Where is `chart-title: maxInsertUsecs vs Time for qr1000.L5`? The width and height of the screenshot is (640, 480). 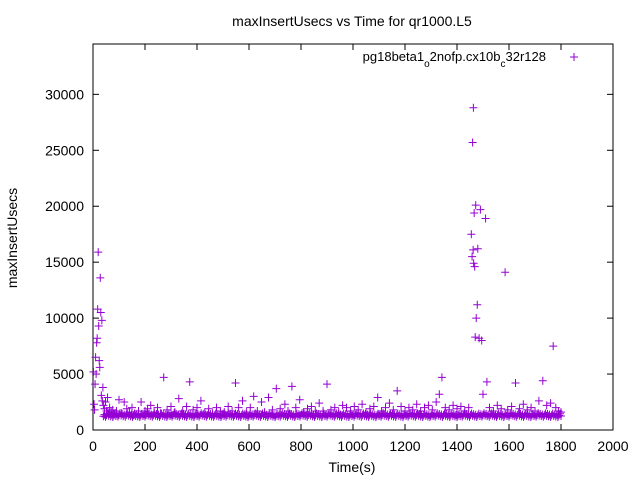
chart-title: maxInsertUsecs vs Time for qr1000.L5 is located at coordinates (352, 21).